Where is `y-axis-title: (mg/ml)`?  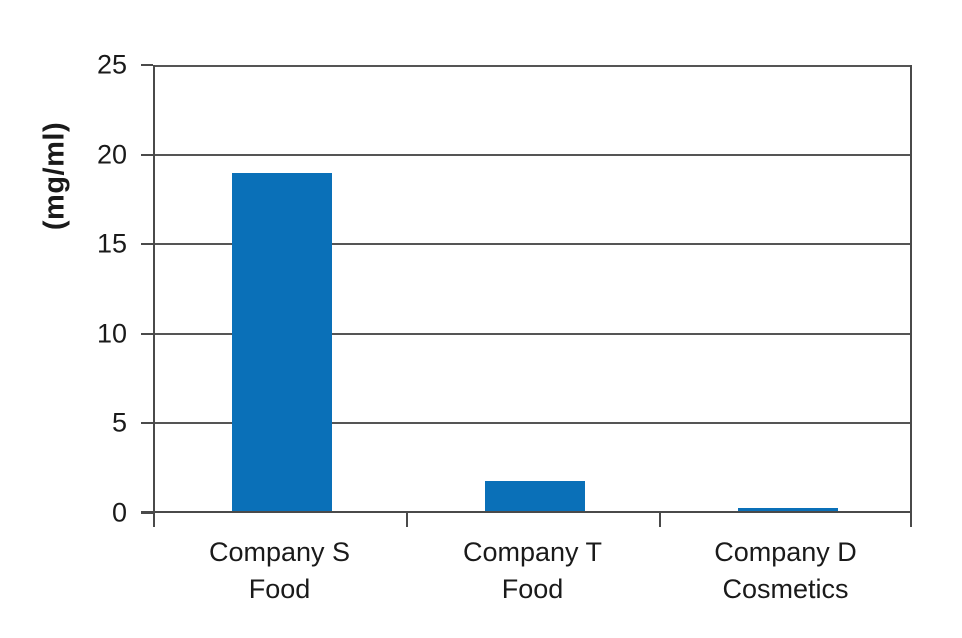 y-axis-title: (mg/ml) is located at coordinates (54, 176).